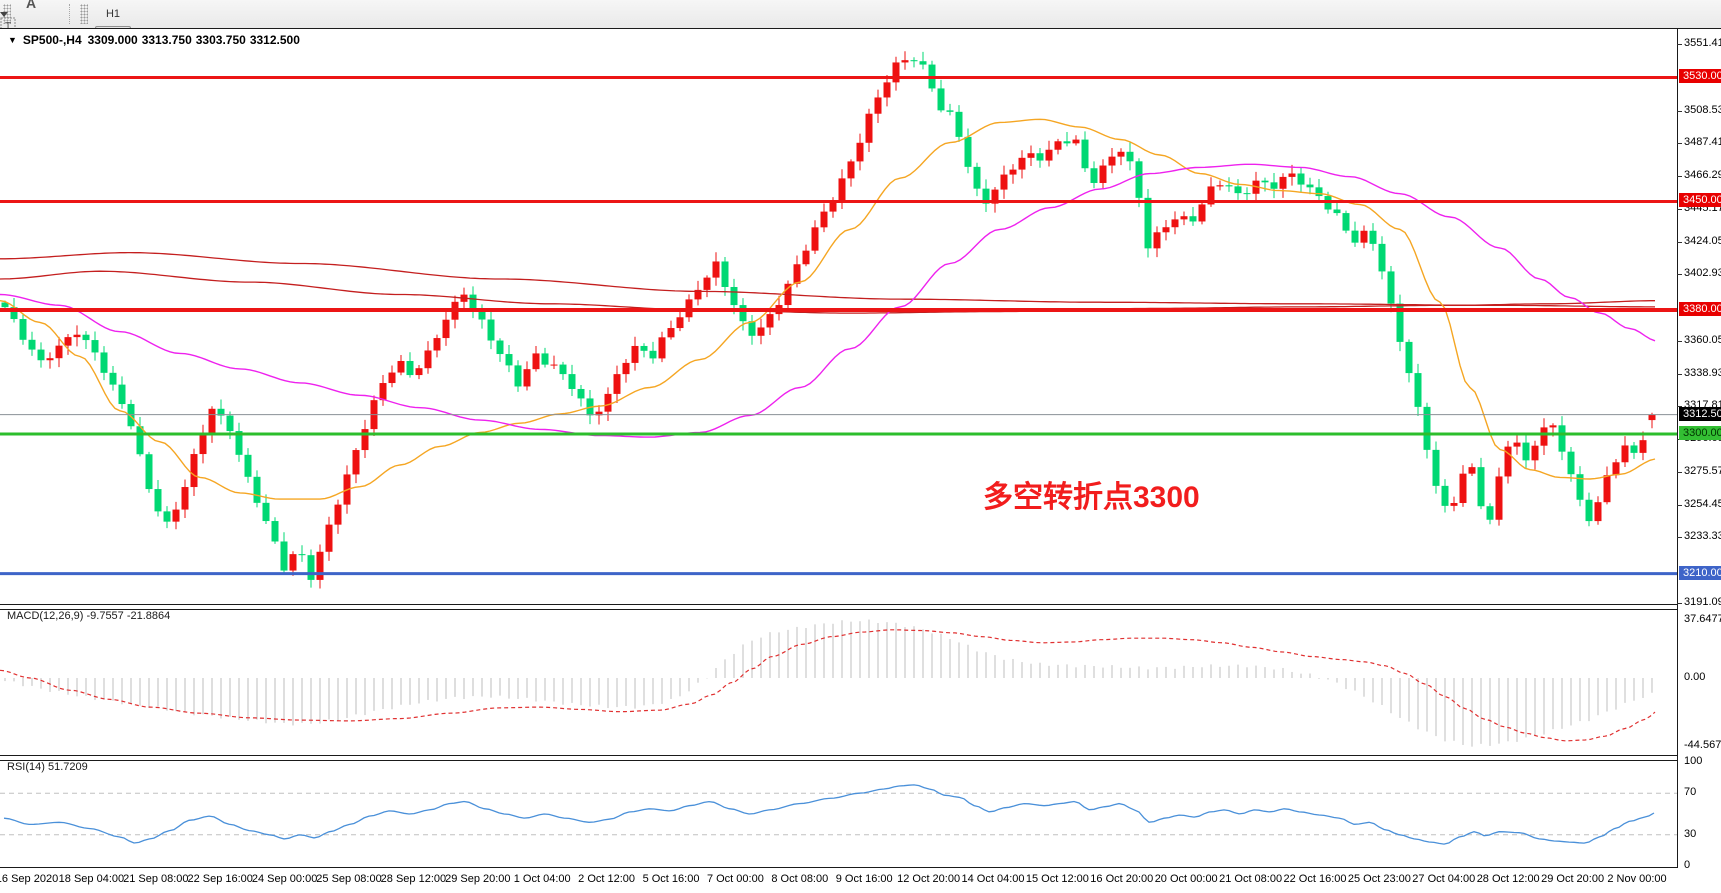 This screenshot has width=1721, height=893. Describe the element at coordinates (29, 879) in the screenshot. I see `time-axis-label: 16 Sep 2020` at that location.